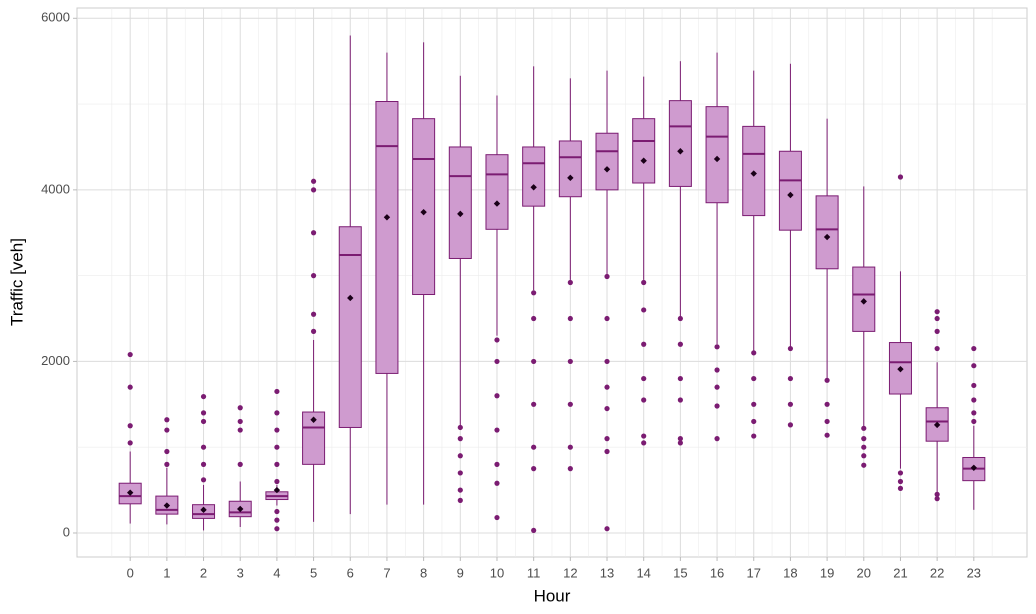 Image resolution: width=1036 pixels, height=614 pixels. Describe the element at coordinates (717, 572) in the screenshot. I see `x-tick-label: 16` at that location.